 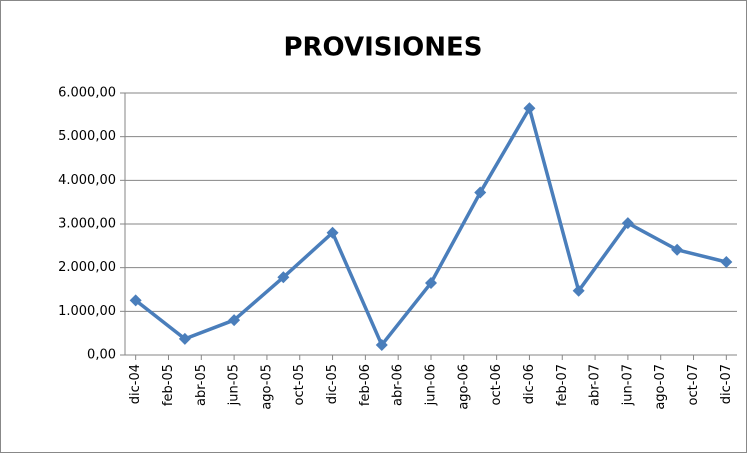 I want to click on x-tick-label: ago-06, so click(x=463, y=387).